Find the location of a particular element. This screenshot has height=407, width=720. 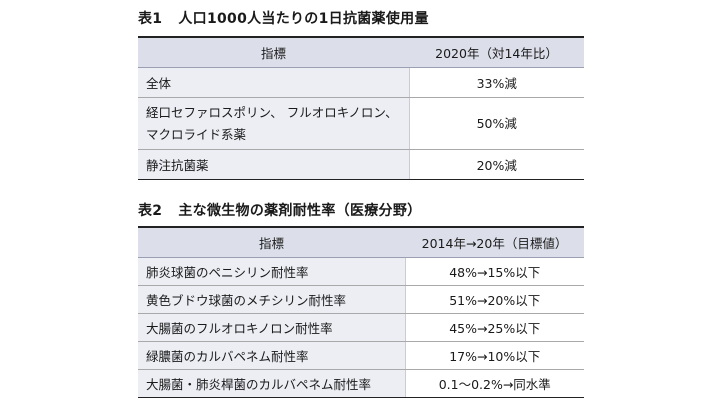

table1-title-text: 人口1000人当たりの1日抗菌薬使用量 is located at coordinates (303, 19).